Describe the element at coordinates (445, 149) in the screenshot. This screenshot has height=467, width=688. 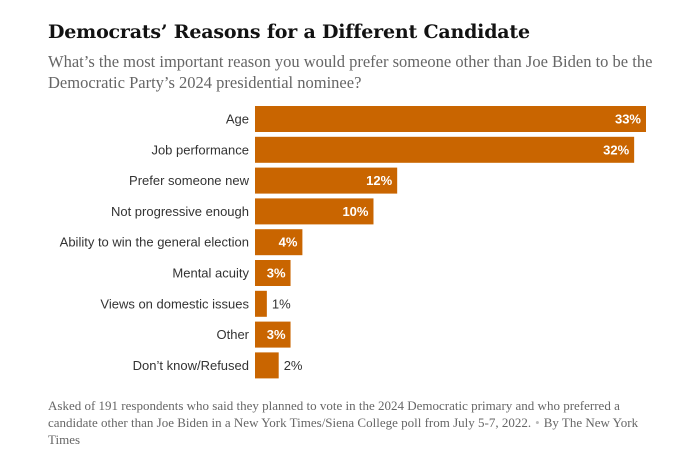
I see `bar-job-performance` at that location.